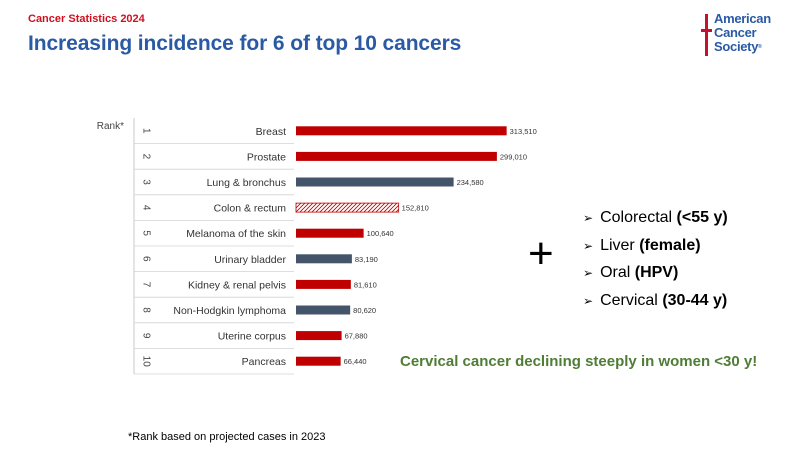 This screenshot has width=800, height=450. Describe the element at coordinates (110, 126) in the screenshot. I see `rank-axis-label: Rank*` at that location.